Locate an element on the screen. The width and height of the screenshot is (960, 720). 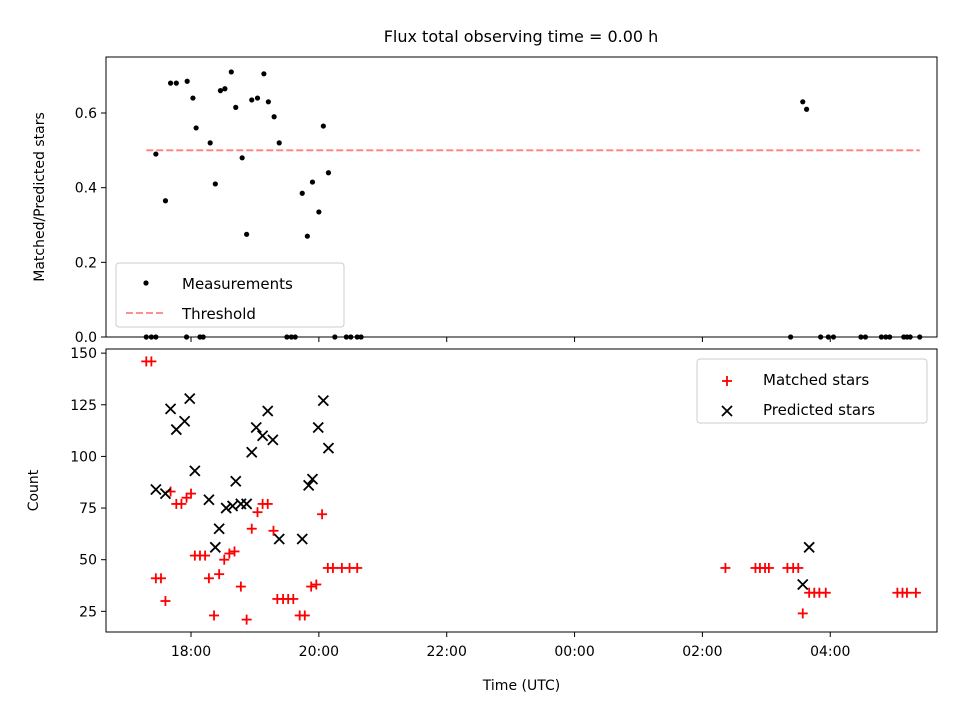
legend-label: Threshold is located at coordinates (218, 314).